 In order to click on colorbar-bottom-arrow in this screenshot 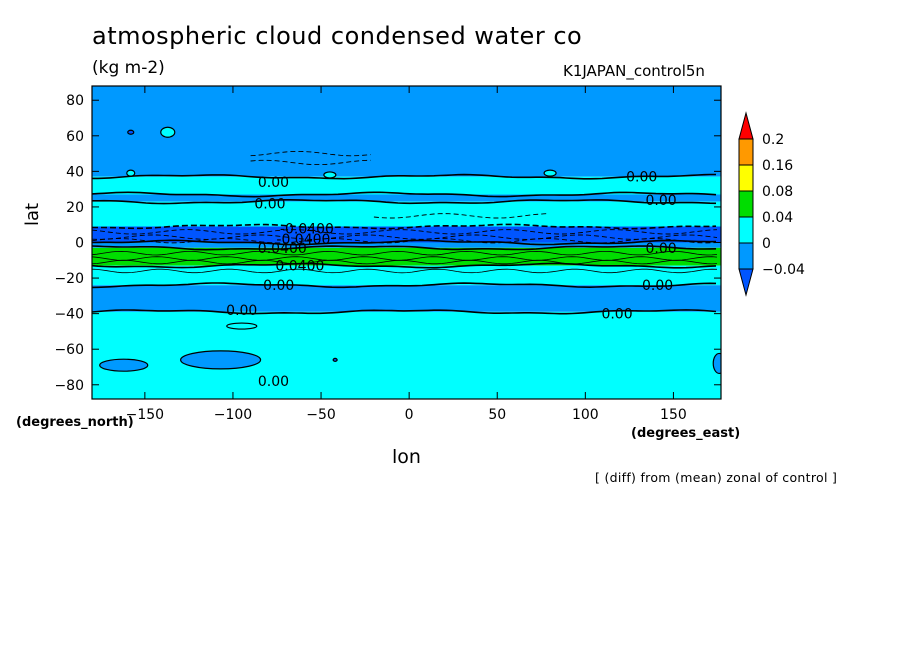, I will do `click(746, 282)`.